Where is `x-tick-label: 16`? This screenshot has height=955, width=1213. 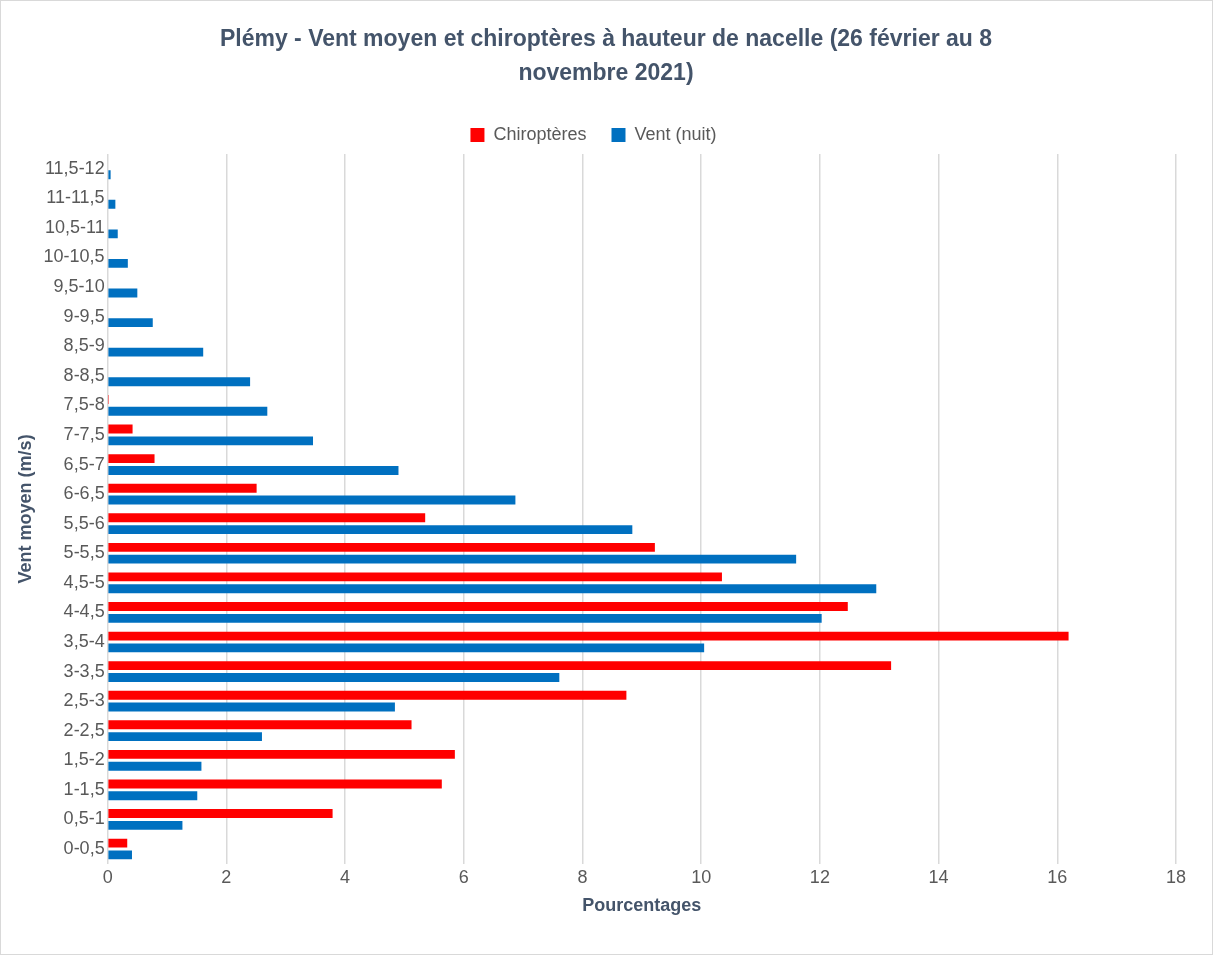 x-tick-label: 16 is located at coordinates (1057, 876).